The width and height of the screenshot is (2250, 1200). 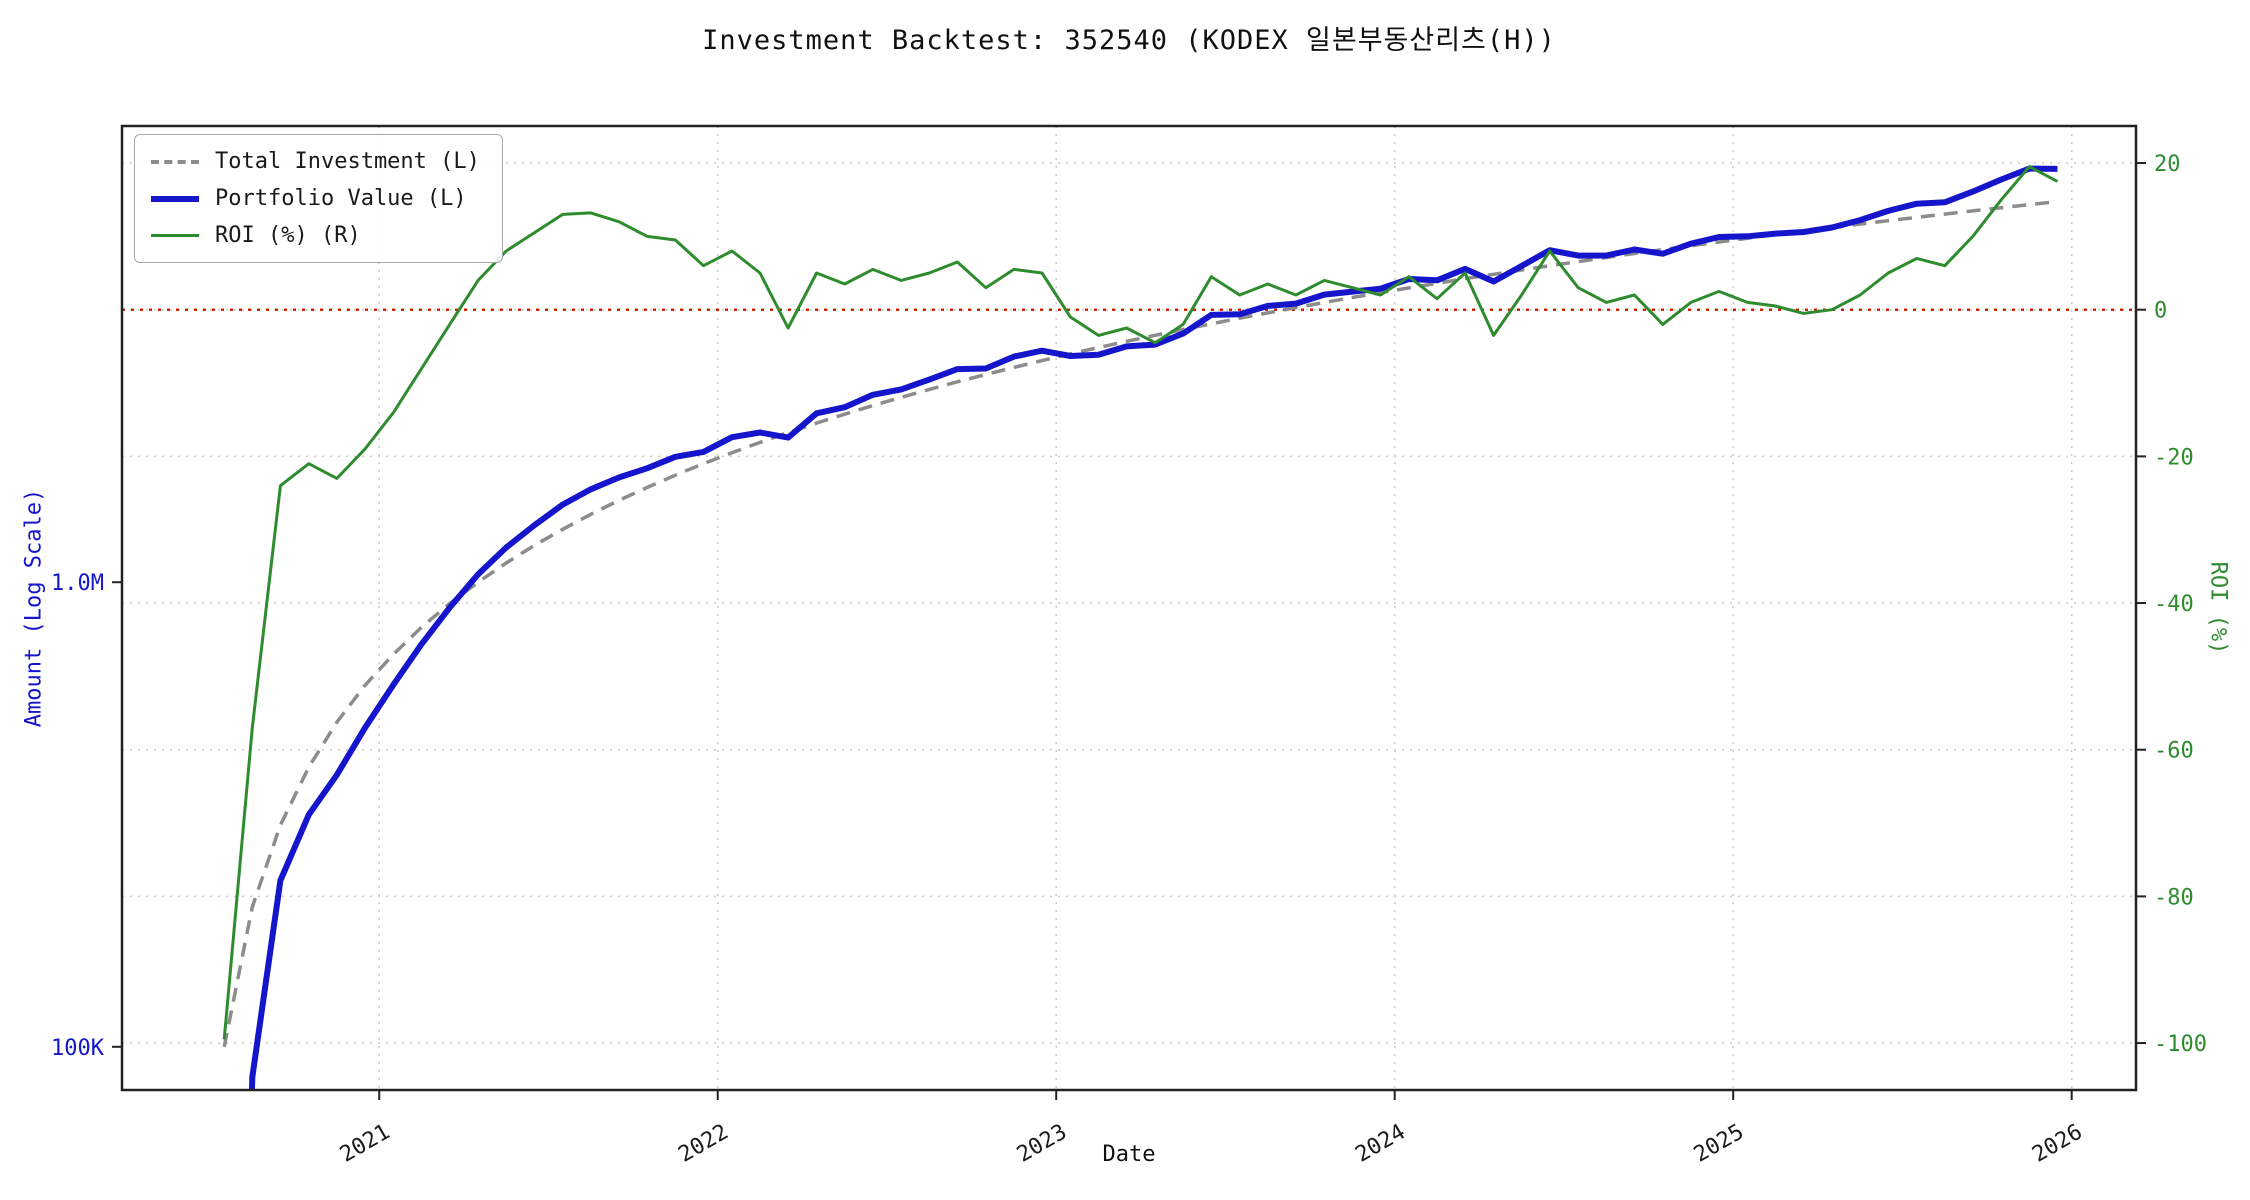 What do you see at coordinates (1129, 1154) in the screenshot?
I see `x-axis-label: Date` at bounding box center [1129, 1154].